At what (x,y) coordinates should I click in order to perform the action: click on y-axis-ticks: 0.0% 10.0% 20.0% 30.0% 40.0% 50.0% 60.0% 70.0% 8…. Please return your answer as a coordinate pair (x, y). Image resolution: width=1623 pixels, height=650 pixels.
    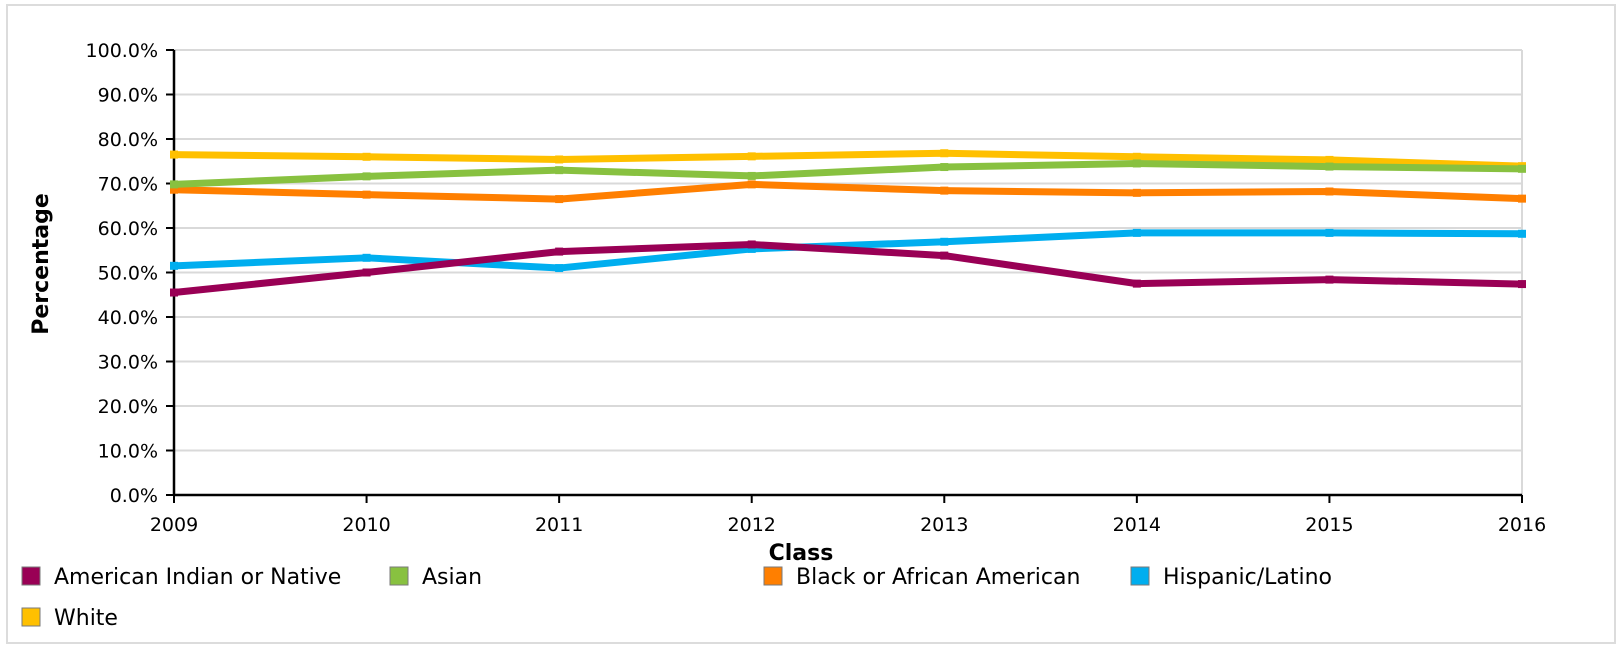
    Looking at the image, I should click on (122, 273).